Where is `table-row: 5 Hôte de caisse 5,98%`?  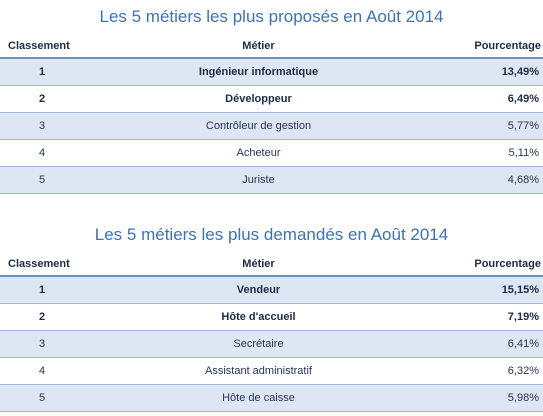 table-row: 5 Hôte de caisse 5,98% is located at coordinates (271, 398).